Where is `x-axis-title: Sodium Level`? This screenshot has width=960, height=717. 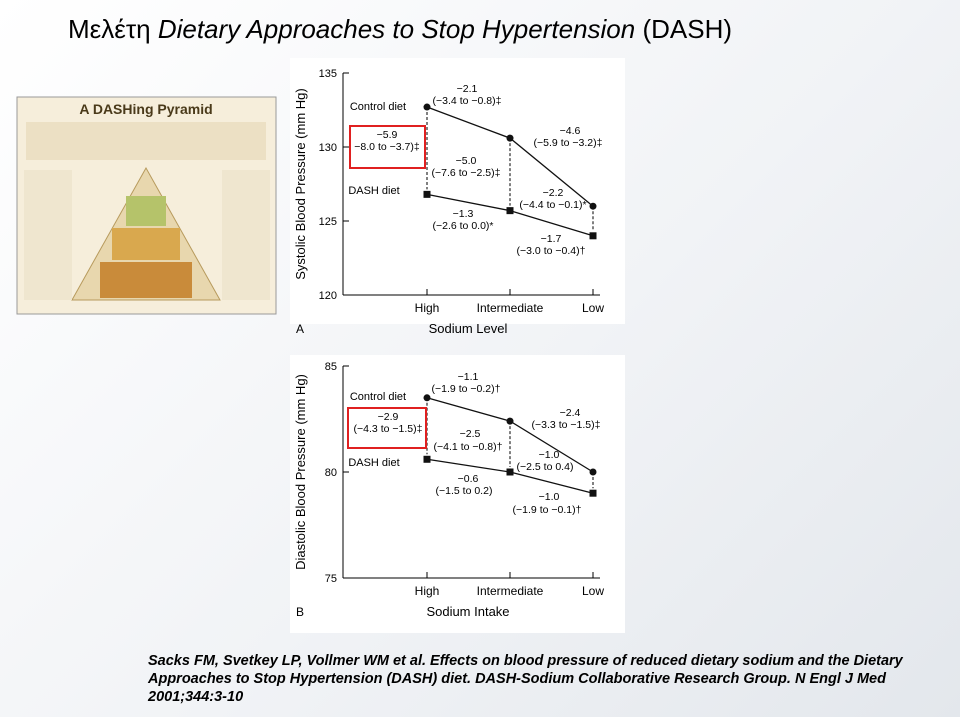 x-axis-title: Sodium Level is located at coordinates (468, 328).